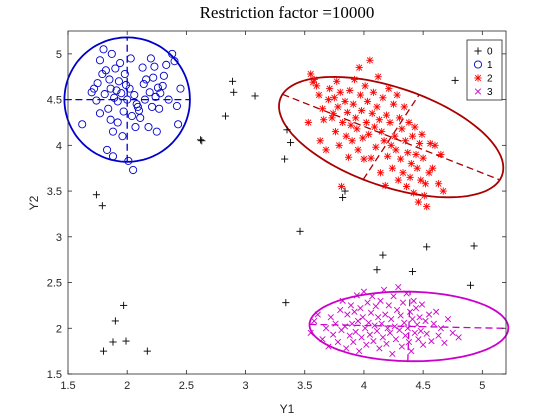 This screenshot has height=420, width=560. Describe the element at coordinates (287, 12) in the screenshot. I see `chart-title: Restriction factor =10000` at that location.